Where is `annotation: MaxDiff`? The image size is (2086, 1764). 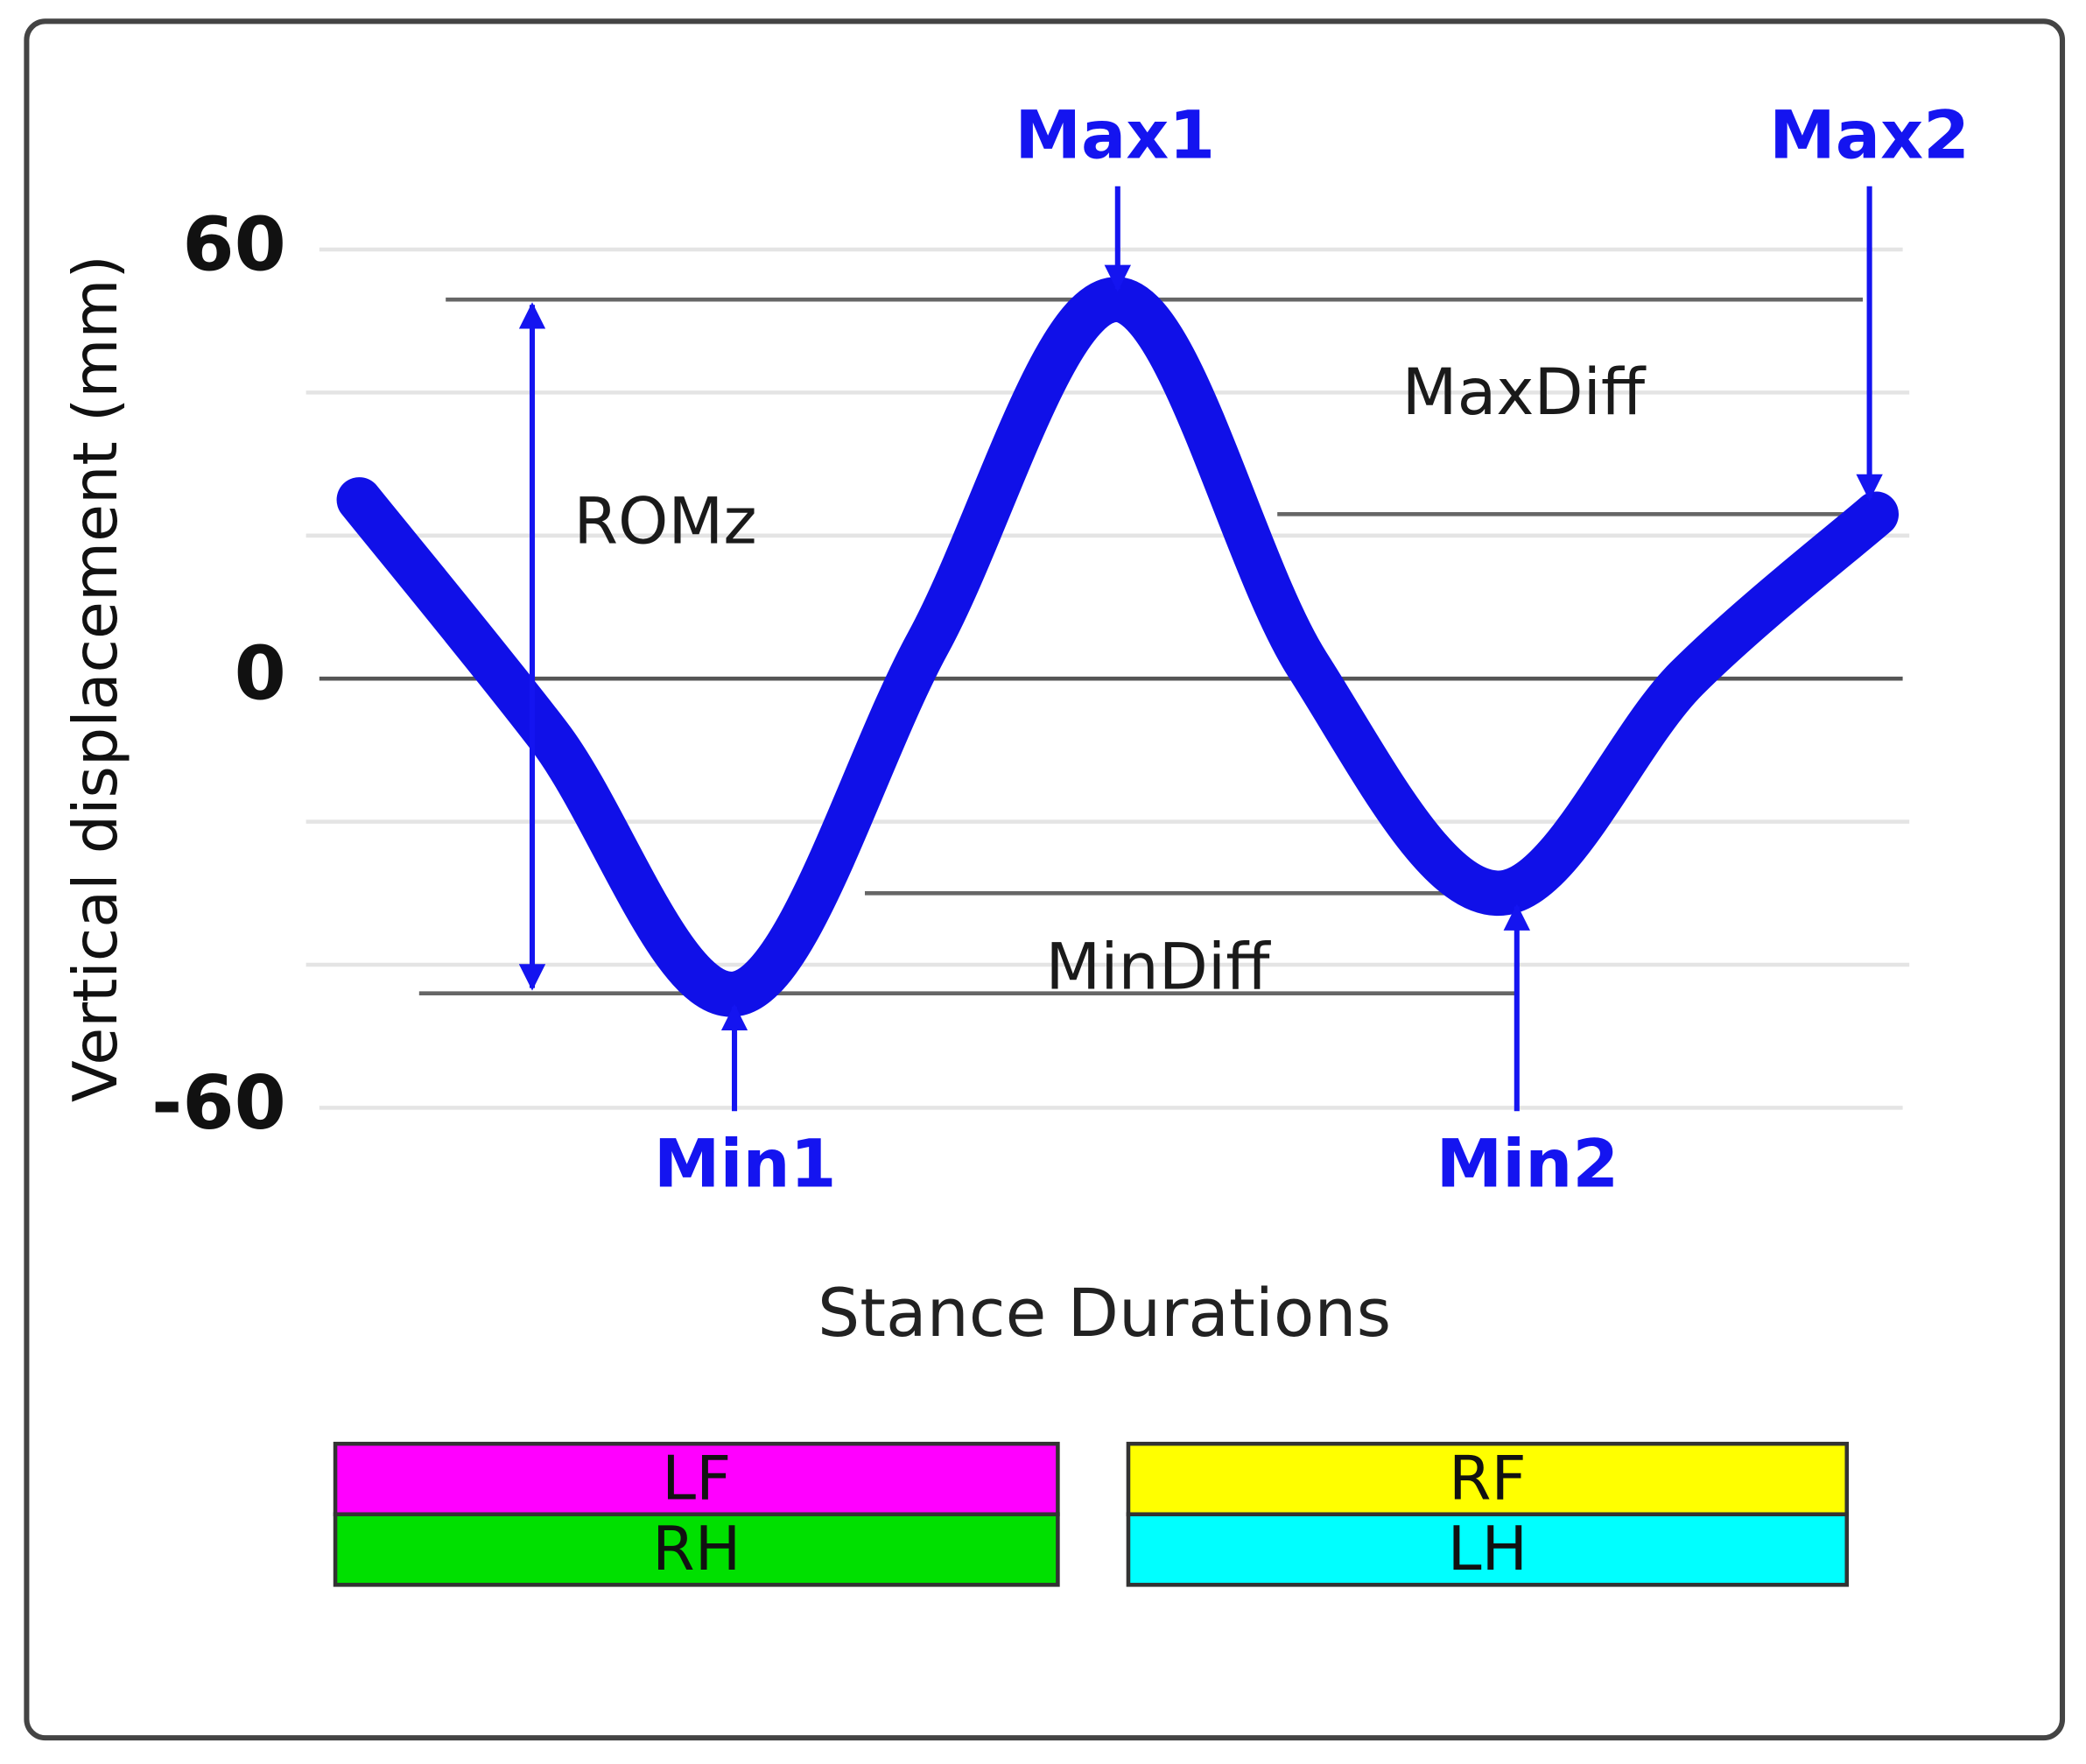 annotation: MaxDiff is located at coordinates (1524, 392).